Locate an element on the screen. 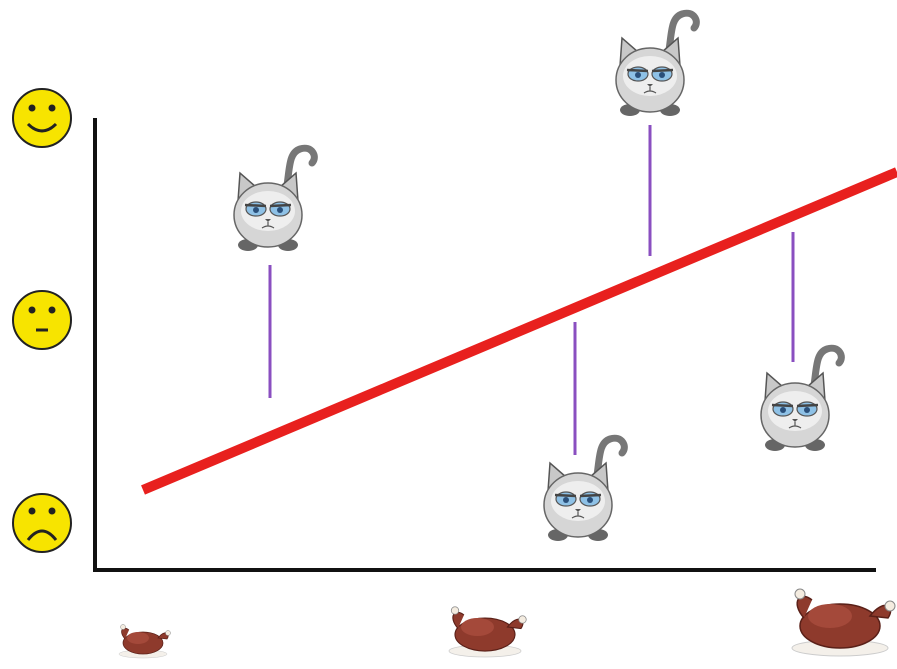 The height and width of the screenshot is (669, 897). turkey-medium is located at coordinates (487, 632).